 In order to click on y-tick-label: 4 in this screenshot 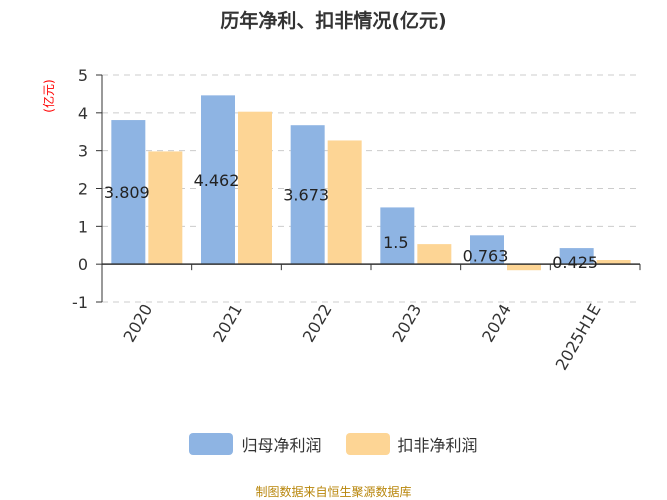, I will do `click(83, 113)`.